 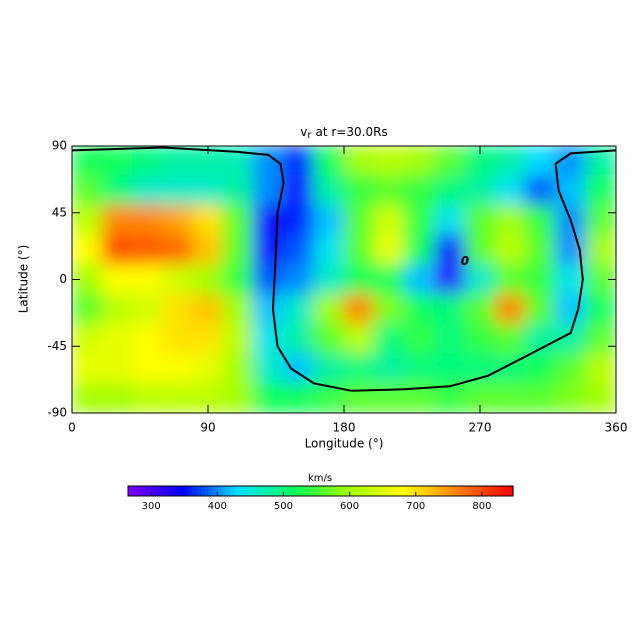 What do you see at coordinates (217, 506) in the screenshot?
I see `colorbar-tick-label: 400` at bounding box center [217, 506].